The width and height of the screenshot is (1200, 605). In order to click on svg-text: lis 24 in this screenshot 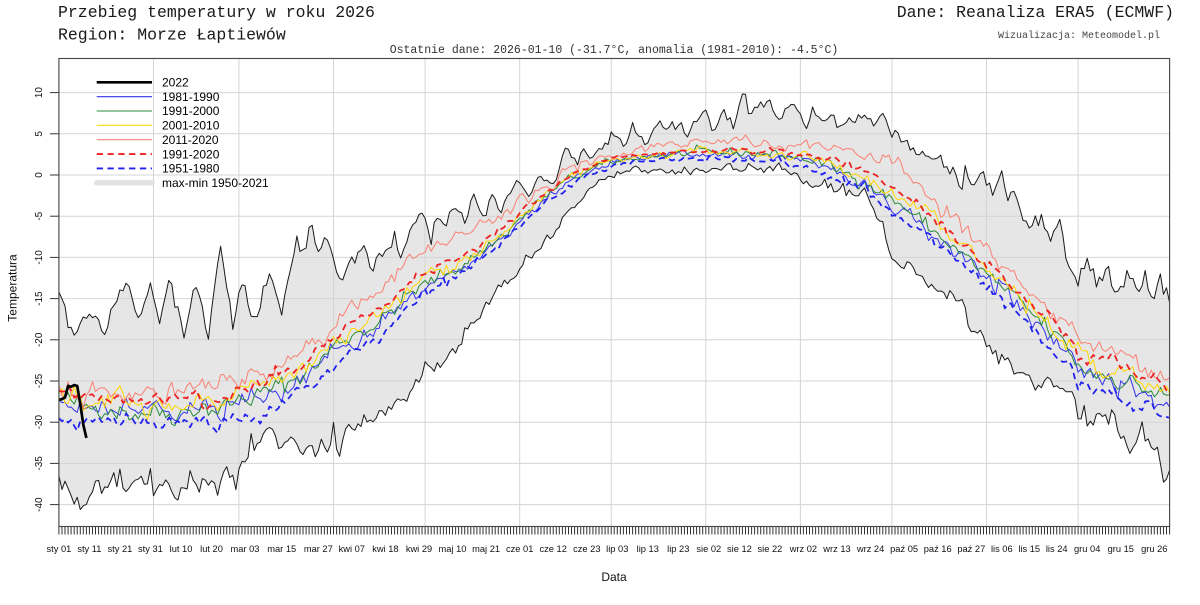, I will do `click(1057, 549)`.